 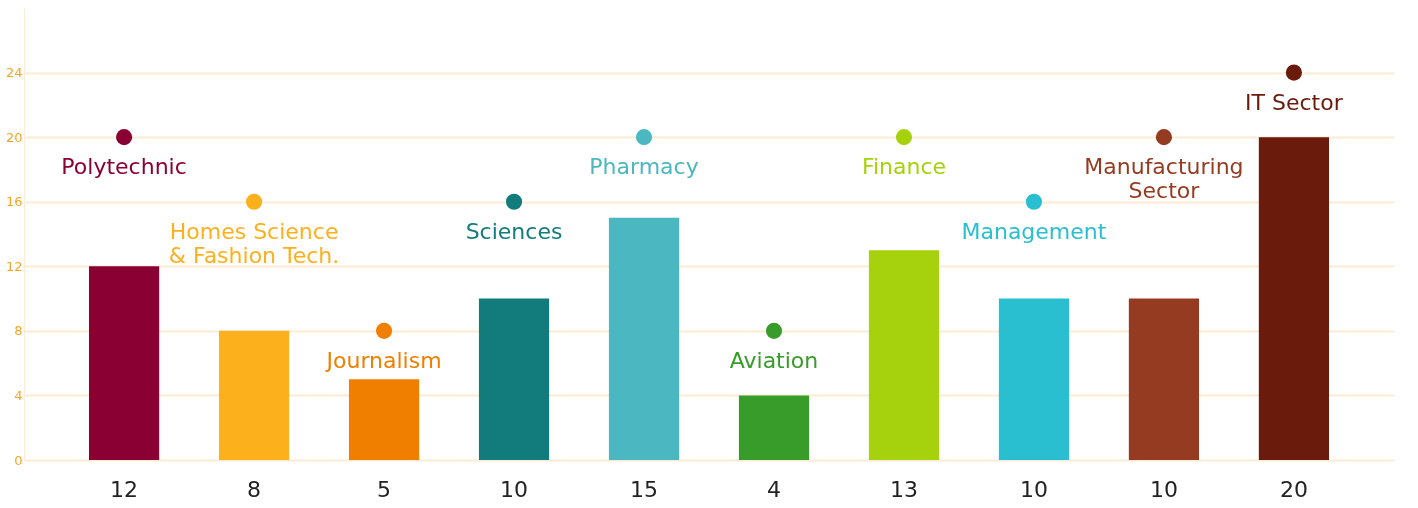 I want to click on data-label: 4, so click(x=773, y=489).